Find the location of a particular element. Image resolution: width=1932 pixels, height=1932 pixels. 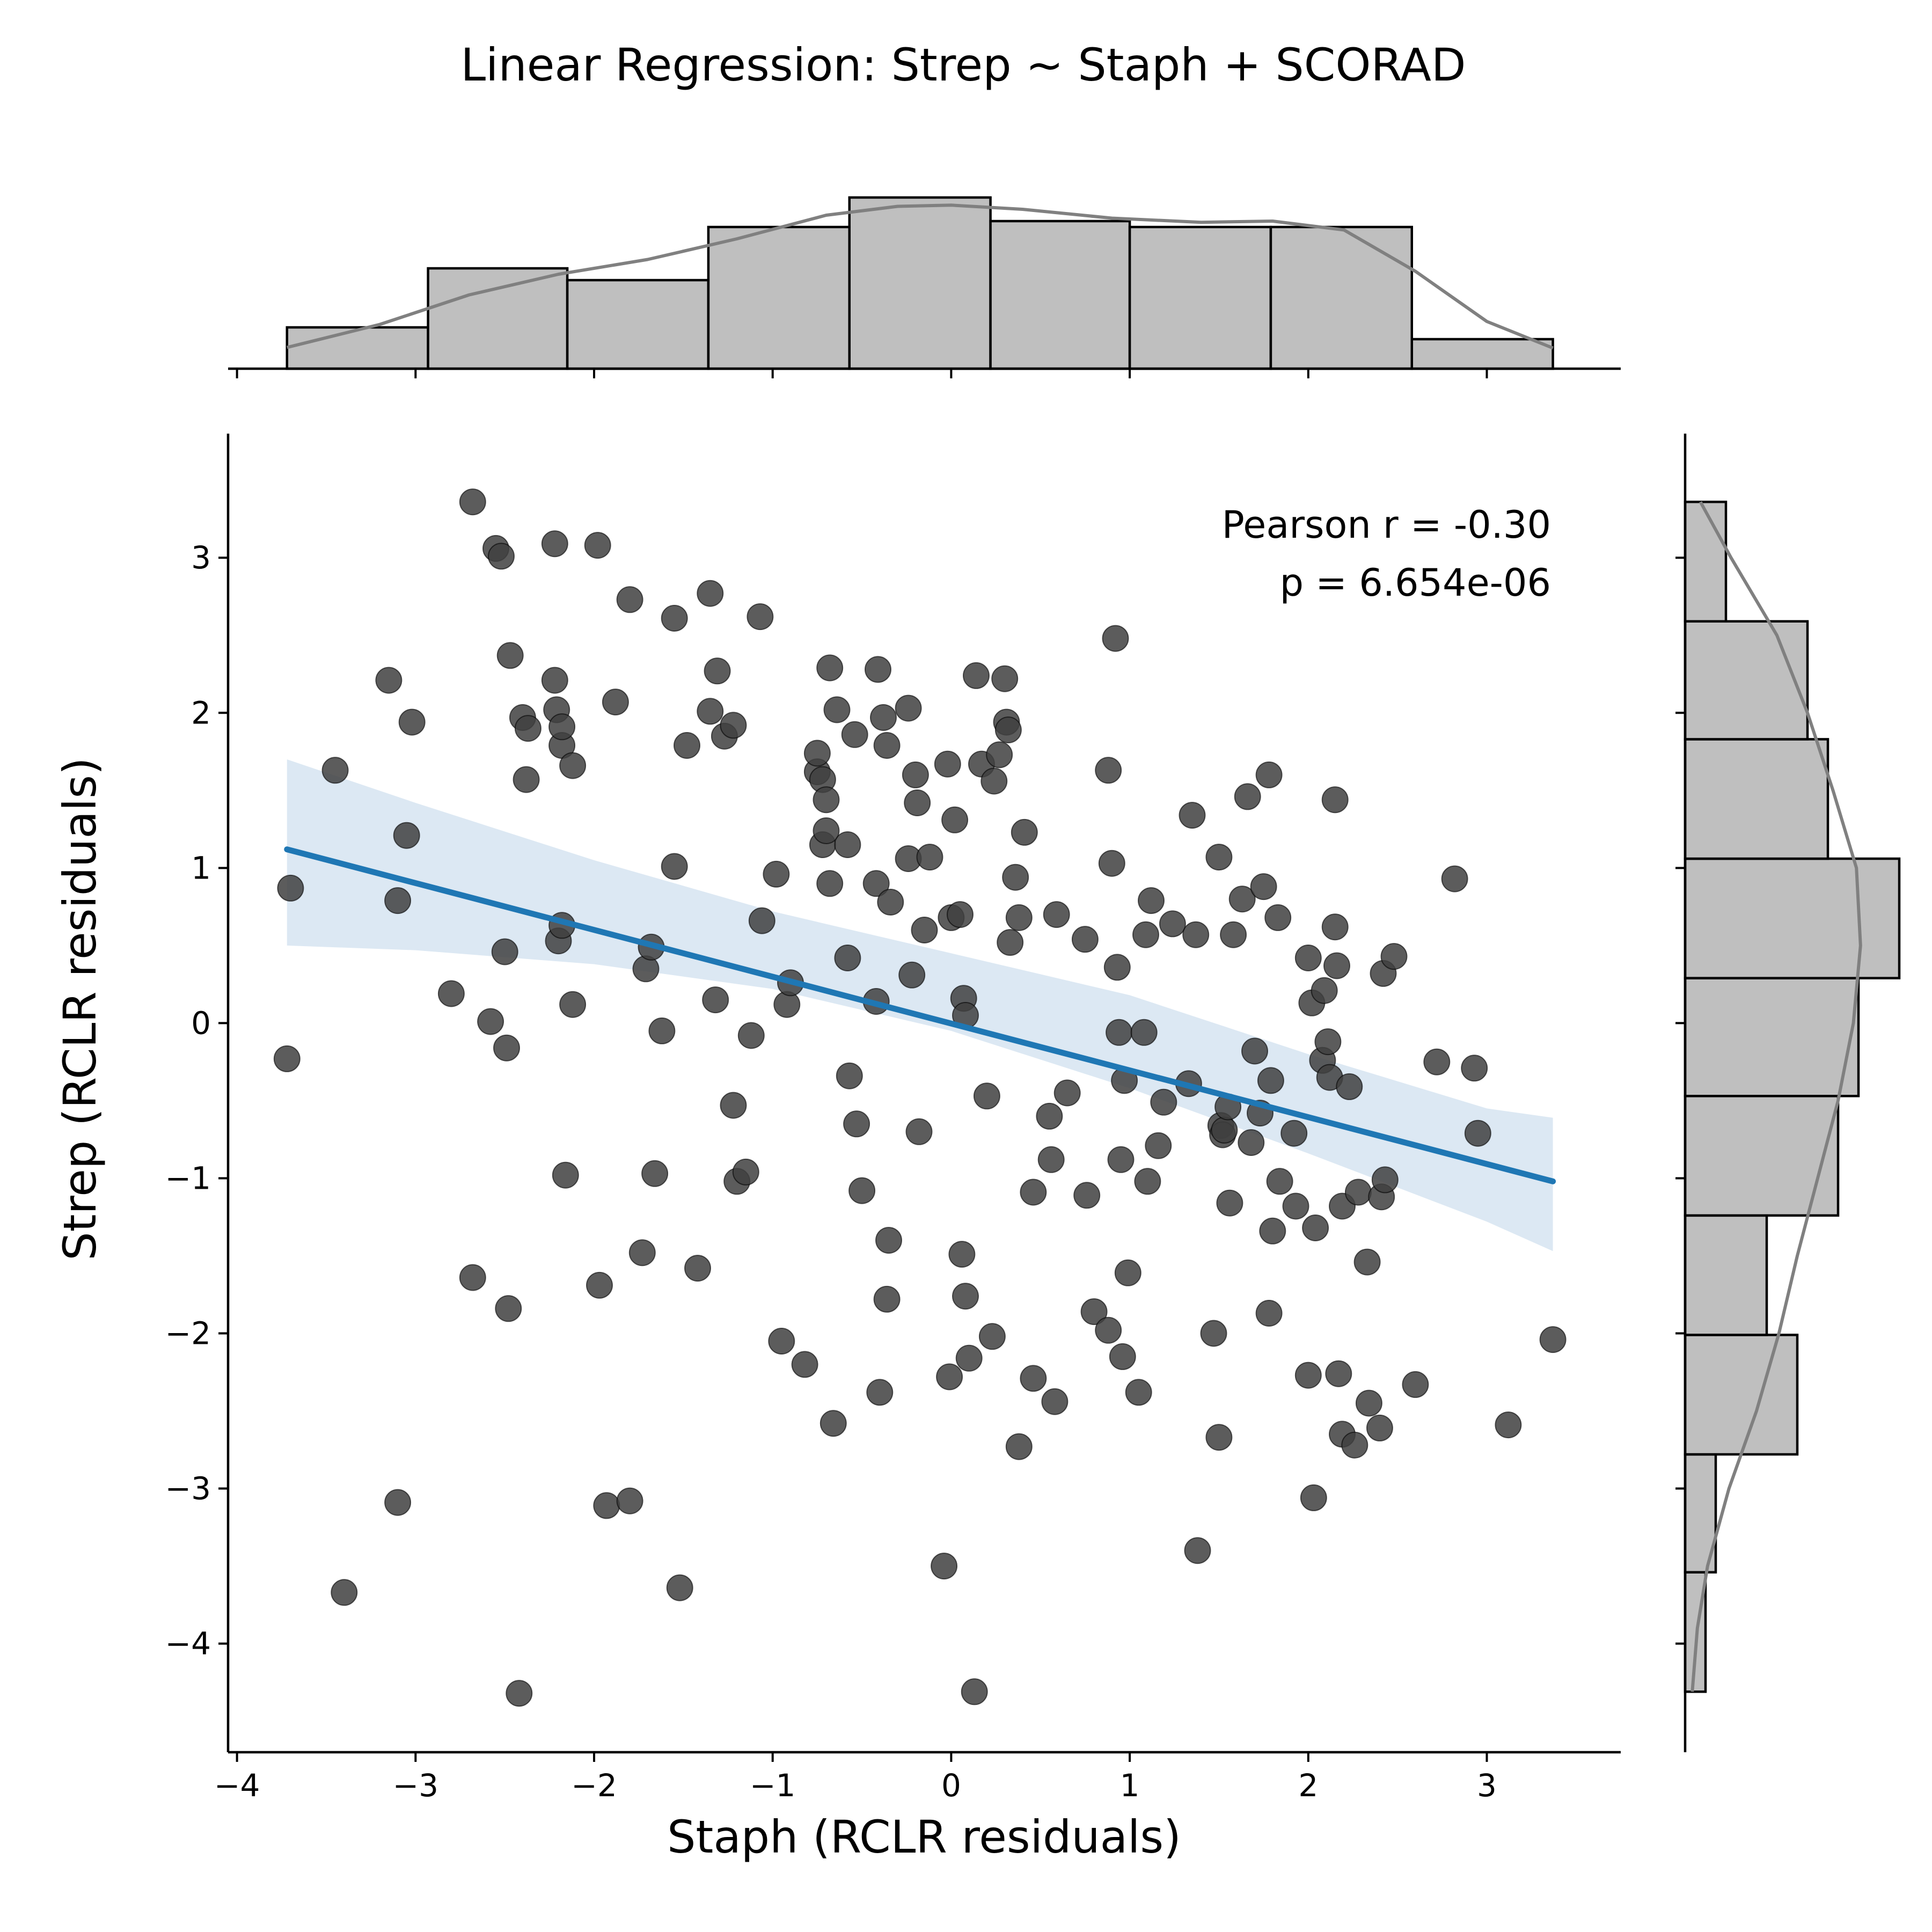

x-tick-label: 3 is located at coordinates (1487, 1785).